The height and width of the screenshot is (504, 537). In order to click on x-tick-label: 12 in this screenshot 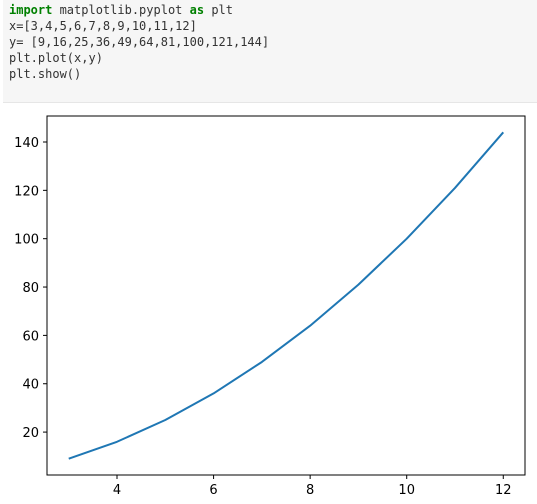, I will do `click(503, 490)`.